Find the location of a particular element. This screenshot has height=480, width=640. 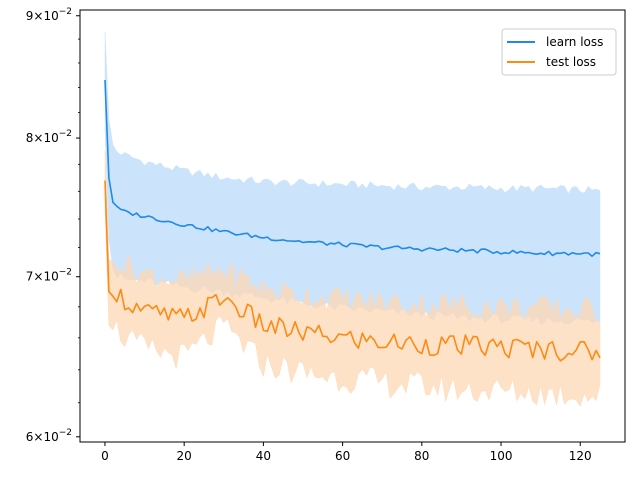

x-tick-label: 60 is located at coordinates (342, 456).